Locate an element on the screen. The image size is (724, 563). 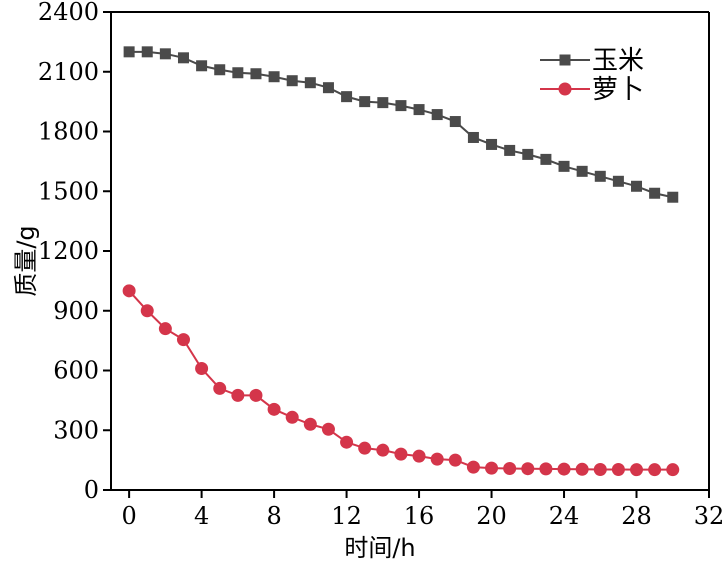
x-tick-label: 20 is located at coordinates (491, 516).